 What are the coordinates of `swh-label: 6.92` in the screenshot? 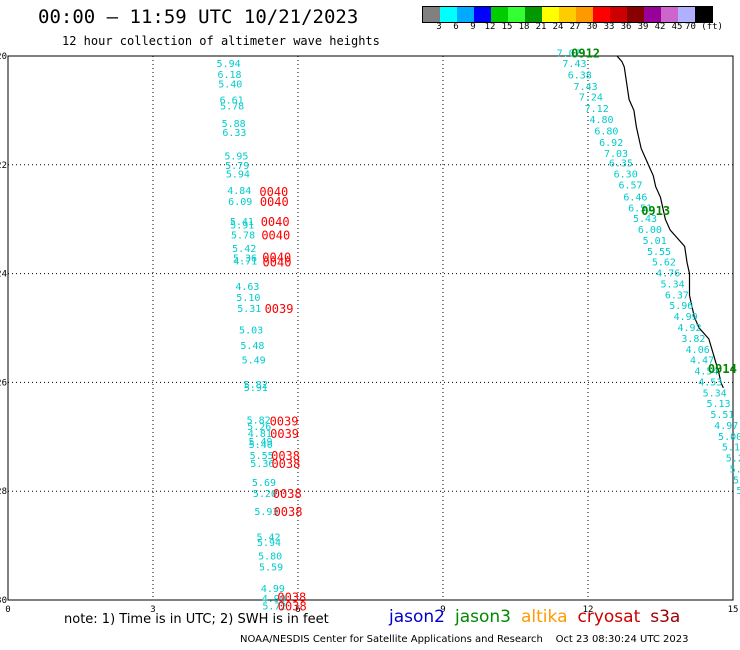 It's located at (611, 143).